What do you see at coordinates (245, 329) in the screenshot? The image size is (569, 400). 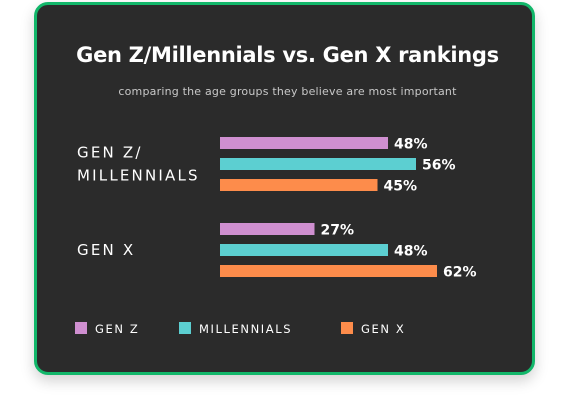 I see `legend-label: MILLENNIALS` at bounding box center [245, 329].